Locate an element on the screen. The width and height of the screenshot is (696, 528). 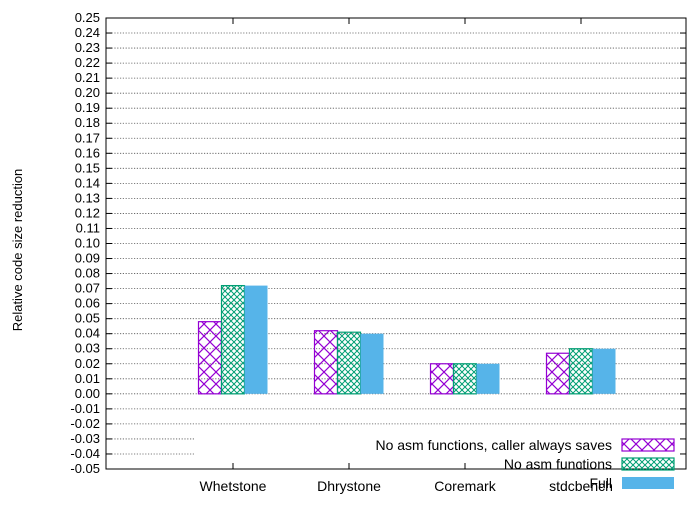
y-tick-label: 0.18 is located at coordinates (87, 122).